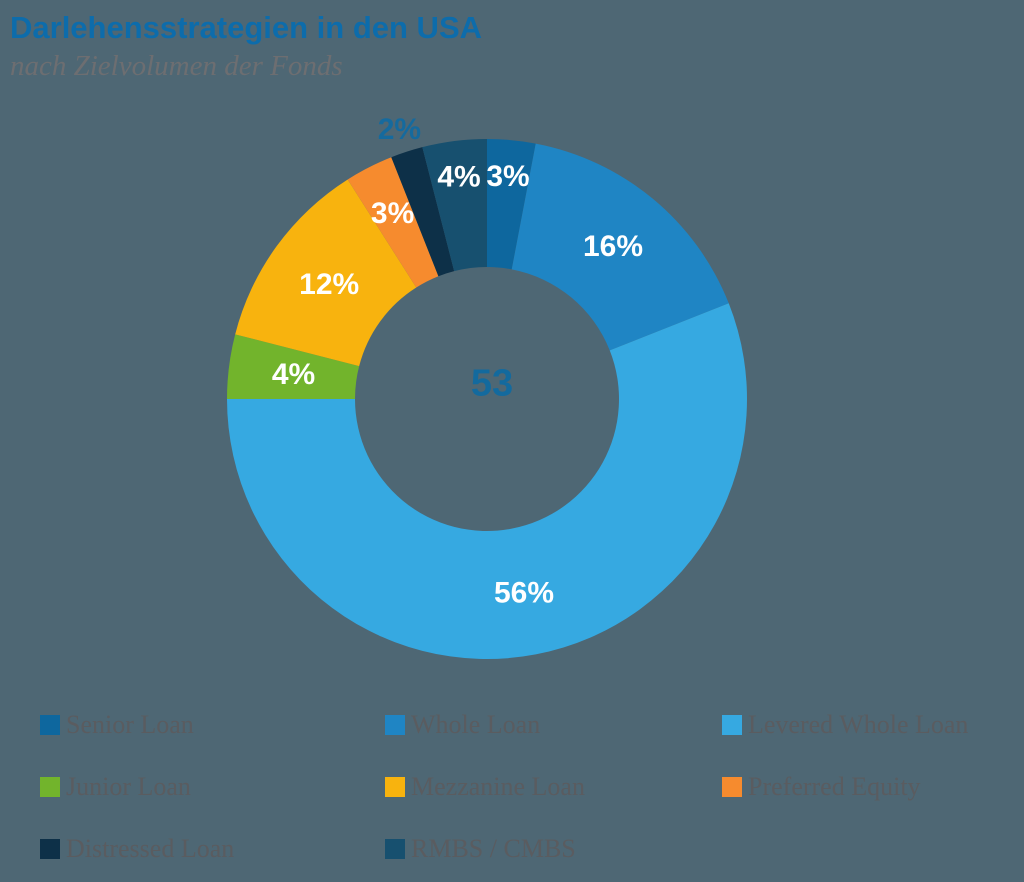 The width and height of the screenshot is (1024, 882). I want to click on legend-label-levered-whole-loan: Levered Whole Loan, so click(858, 724).